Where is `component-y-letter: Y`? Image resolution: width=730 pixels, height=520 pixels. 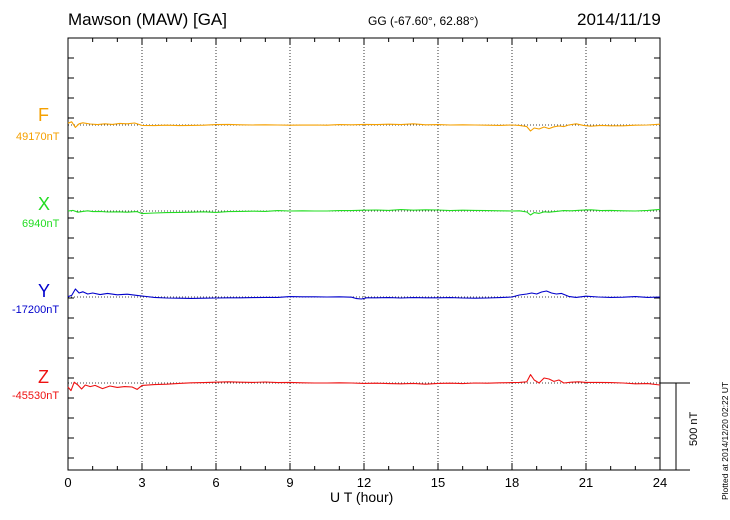 component-y-letter: Y is located at coordinates (44, 291).